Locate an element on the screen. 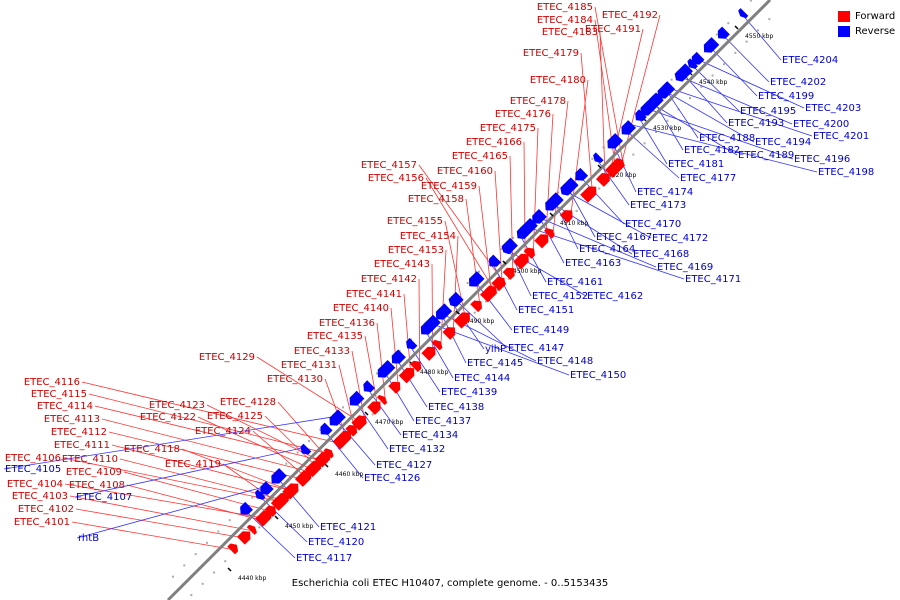 Image resolution: width=900 pixels, height=600 pixels. gene-label-etec-4159: ETEC_4159 is located at coordinates (449, 186).